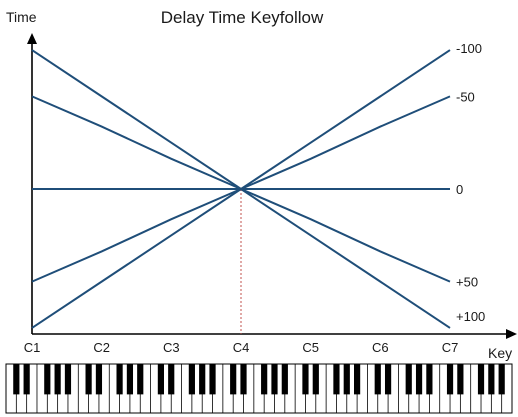 This screenshot has width=518, height=417. I want to click on series-label: 0, so click(459, 189).